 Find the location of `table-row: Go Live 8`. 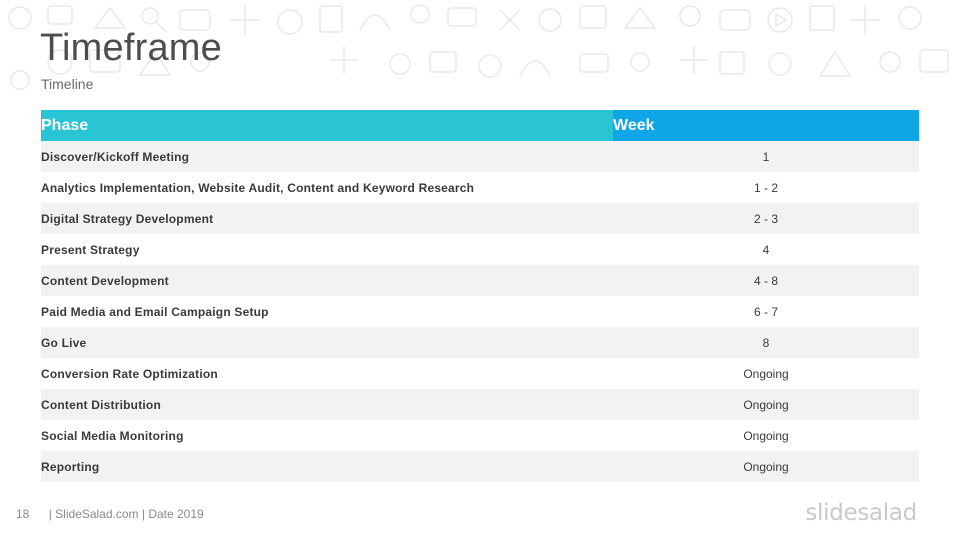

table-row: Go Live 8 is located at coordinates (480, 342).